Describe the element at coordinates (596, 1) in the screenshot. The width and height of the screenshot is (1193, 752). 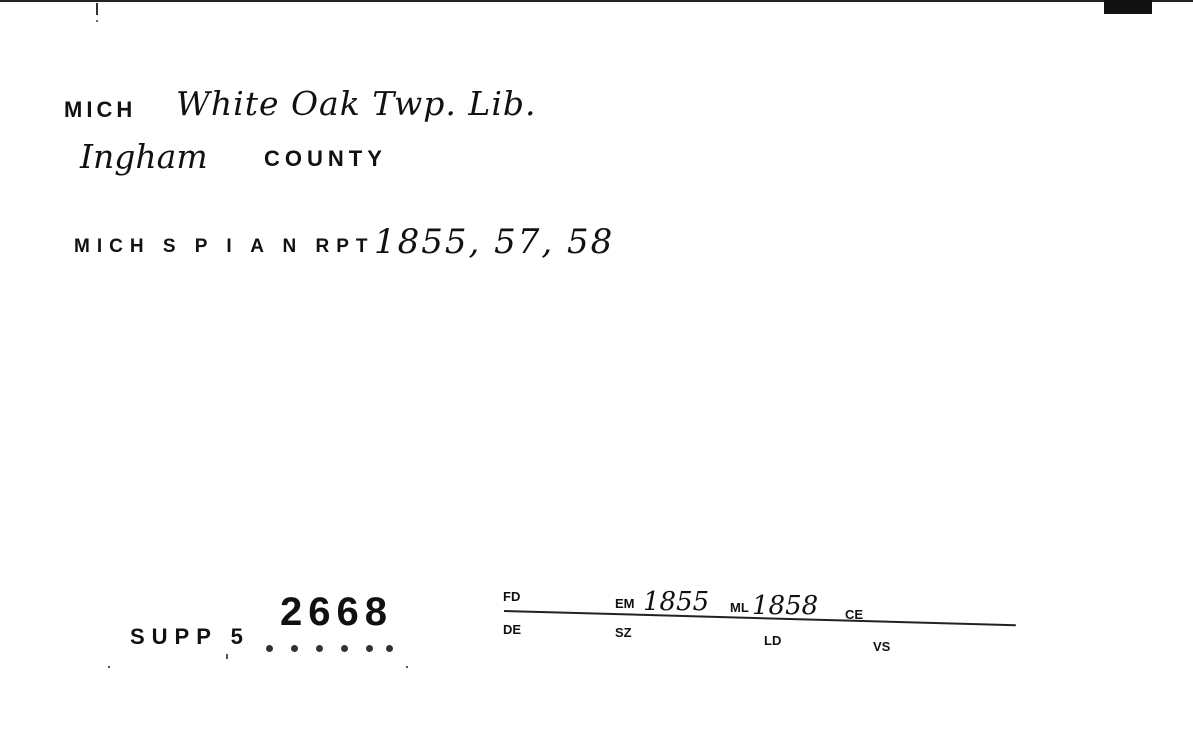
I see `top-border-line` at that location.